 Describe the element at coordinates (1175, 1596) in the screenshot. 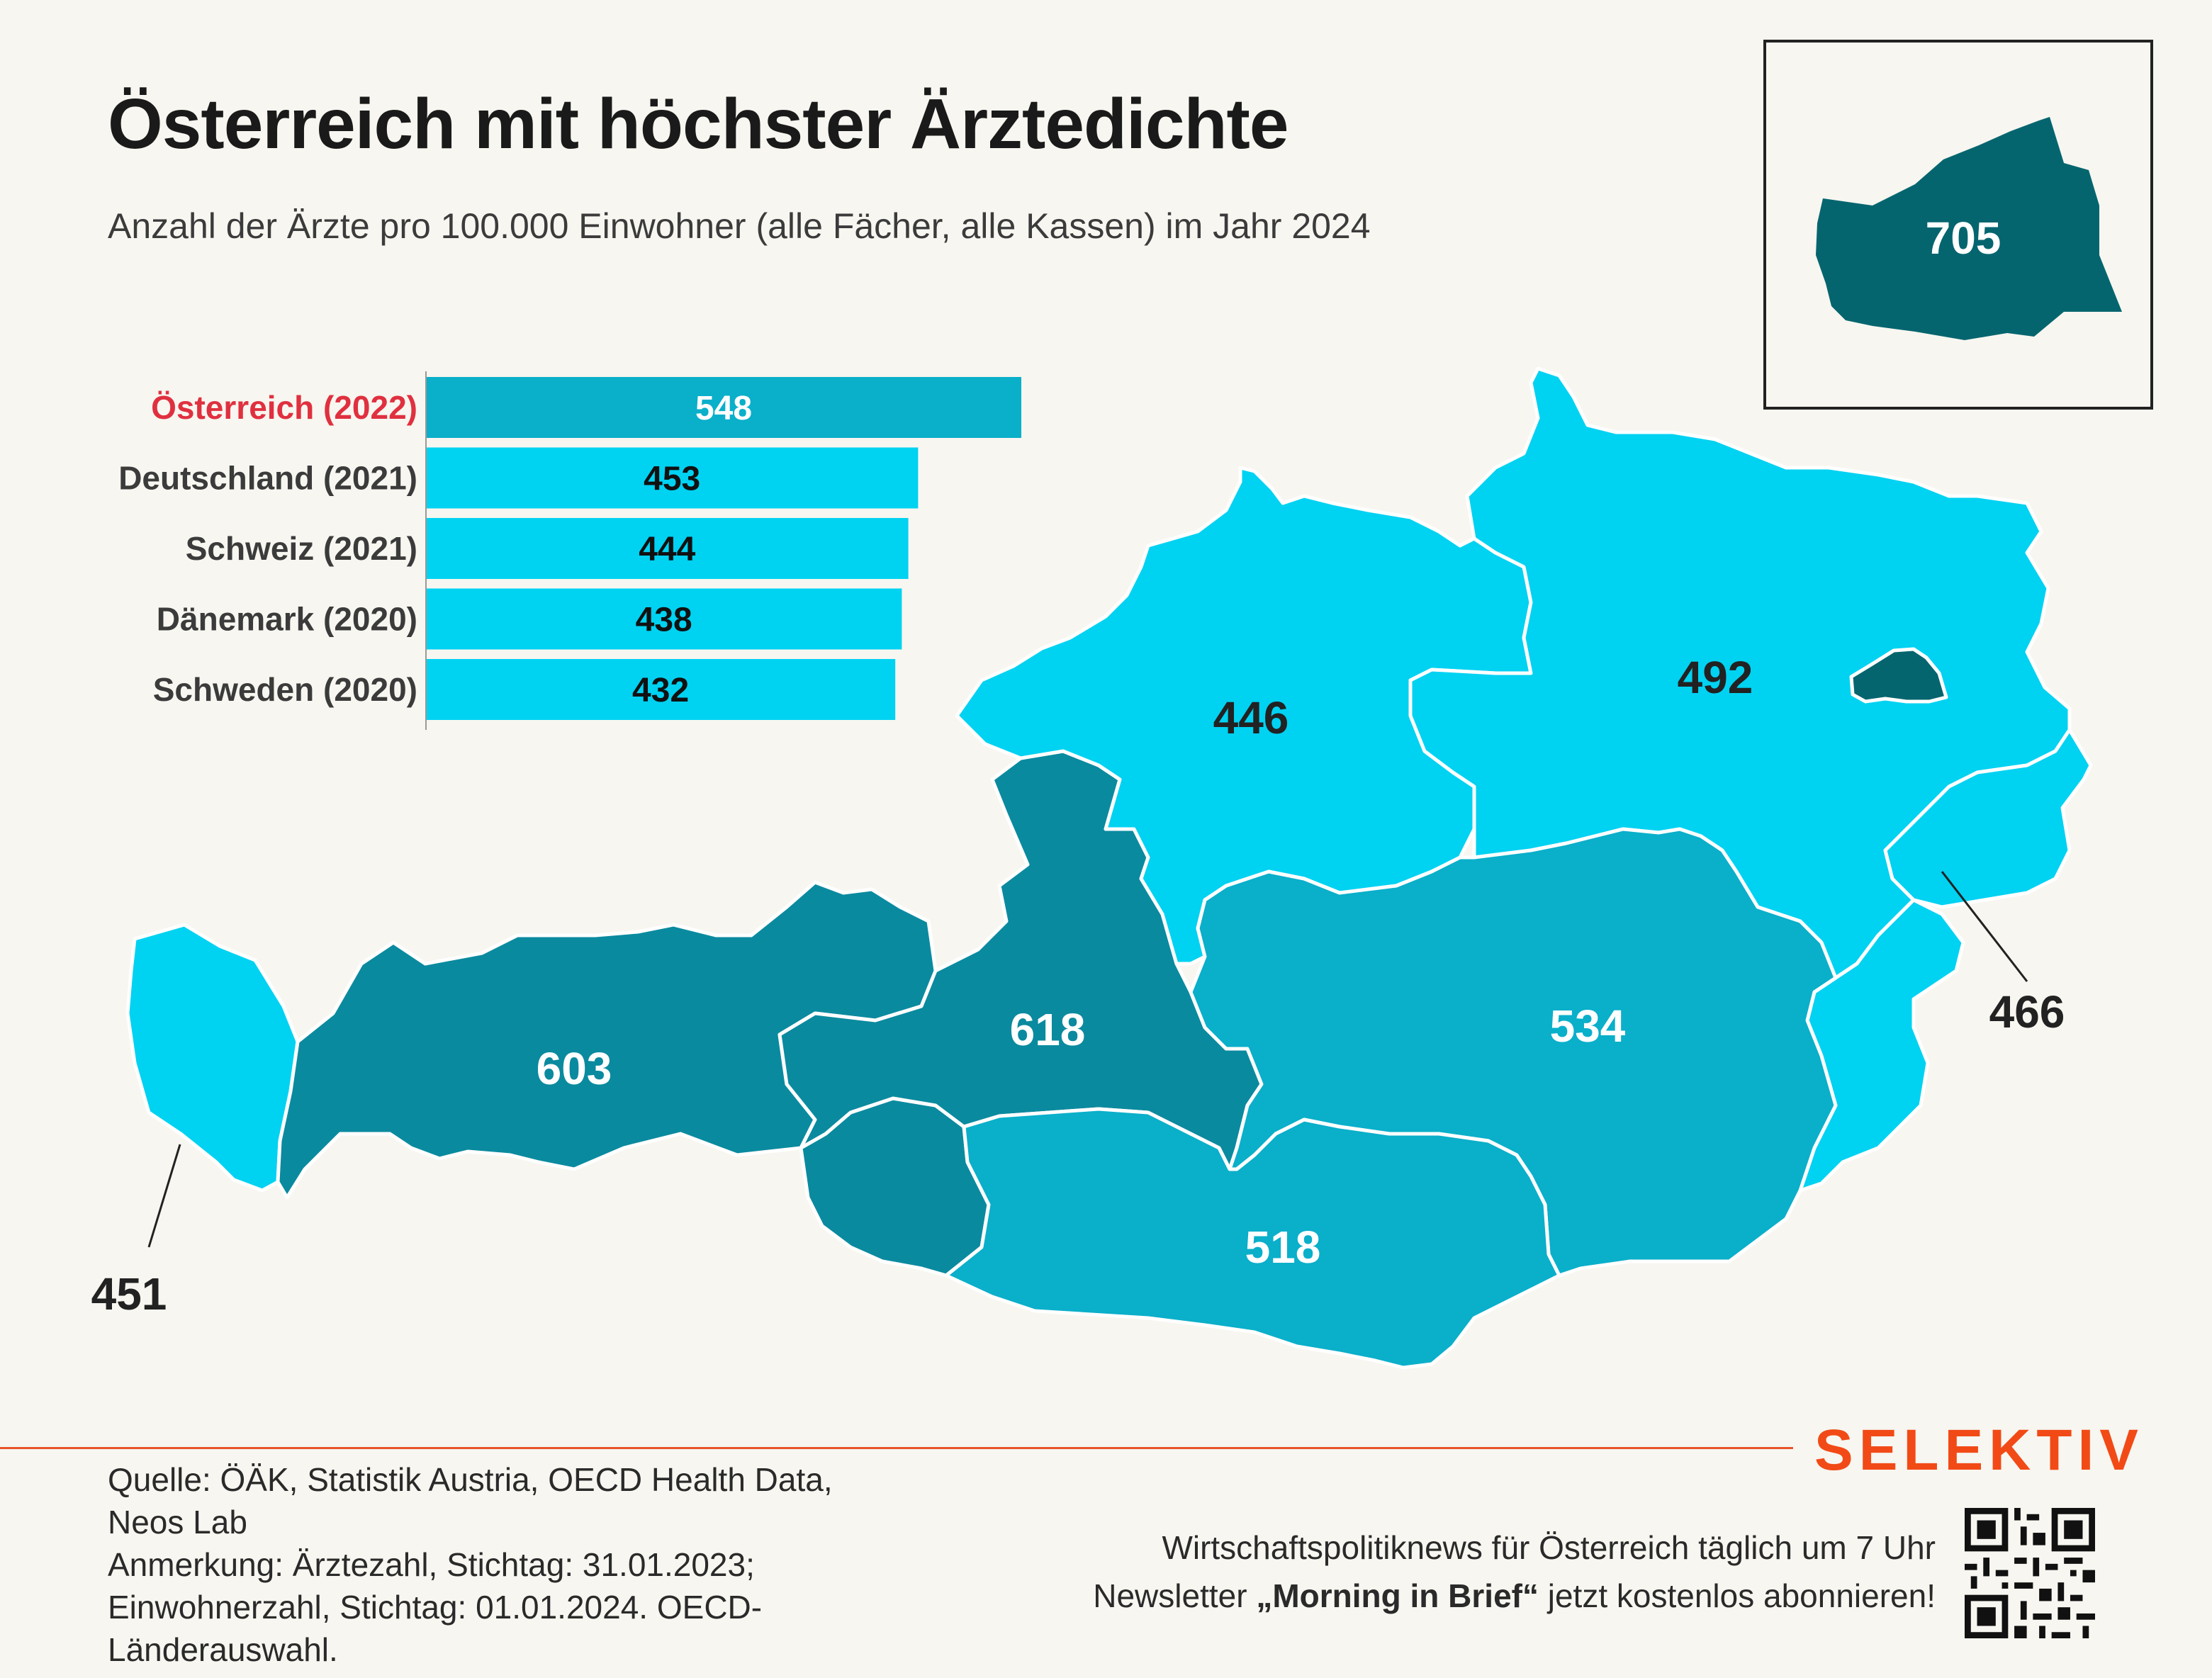

I see `promo-prefix: Newsletter` at that location.